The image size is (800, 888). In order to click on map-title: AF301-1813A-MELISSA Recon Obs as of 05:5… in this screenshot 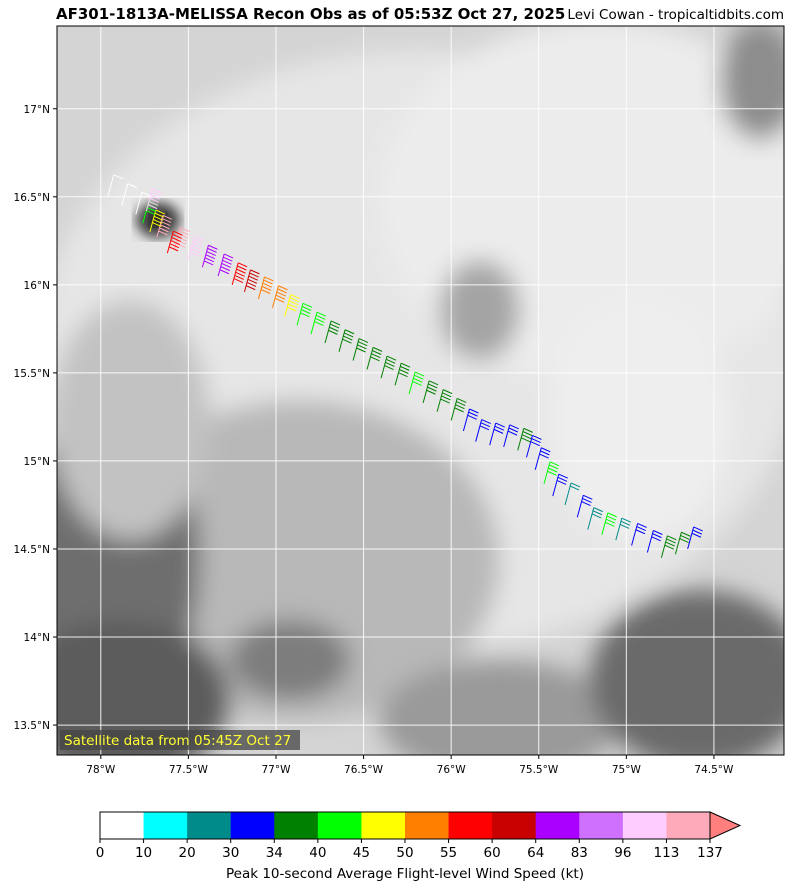, I will do `click(311, 14)`.